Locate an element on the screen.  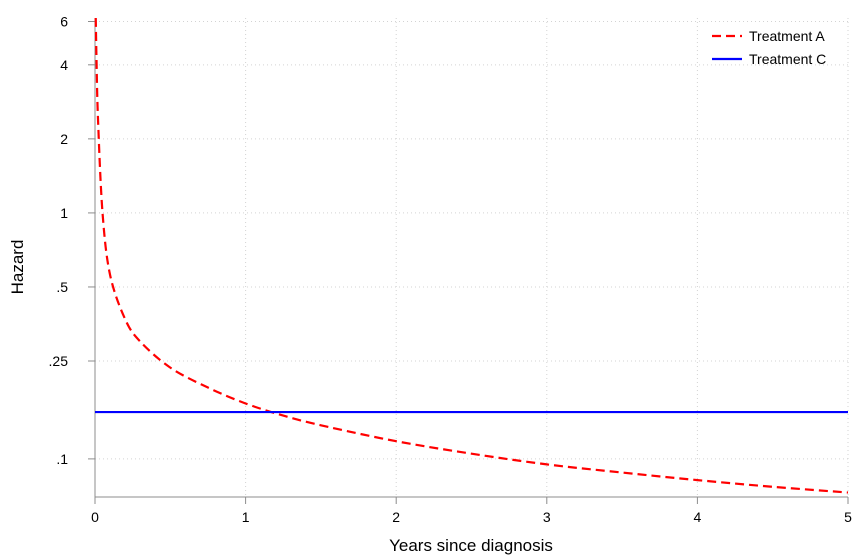
legend-label: Treatment C is located at coordinates (787, 59).